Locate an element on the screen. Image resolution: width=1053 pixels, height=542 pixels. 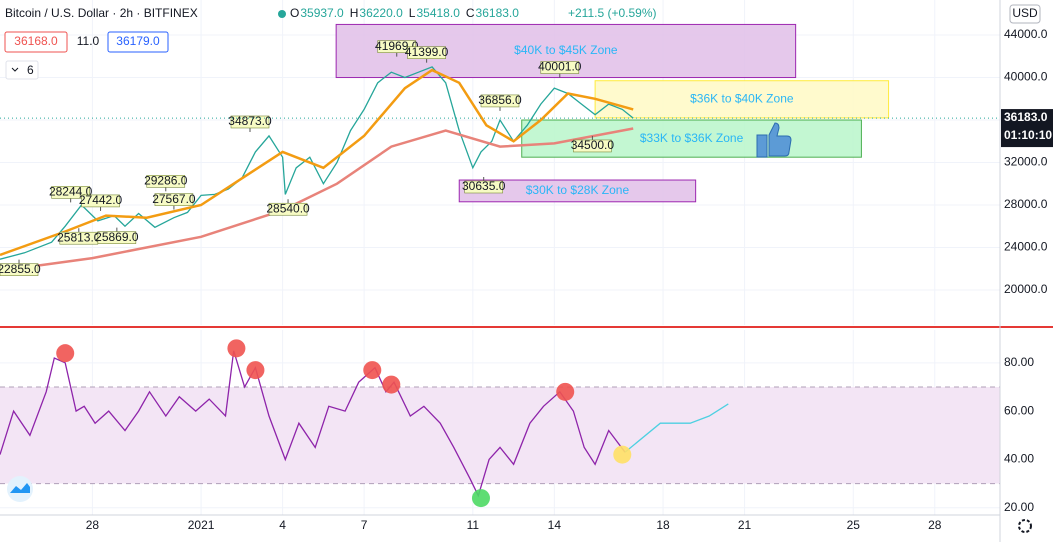
x-tick-label: 11 is located at coordinates (473, 525).